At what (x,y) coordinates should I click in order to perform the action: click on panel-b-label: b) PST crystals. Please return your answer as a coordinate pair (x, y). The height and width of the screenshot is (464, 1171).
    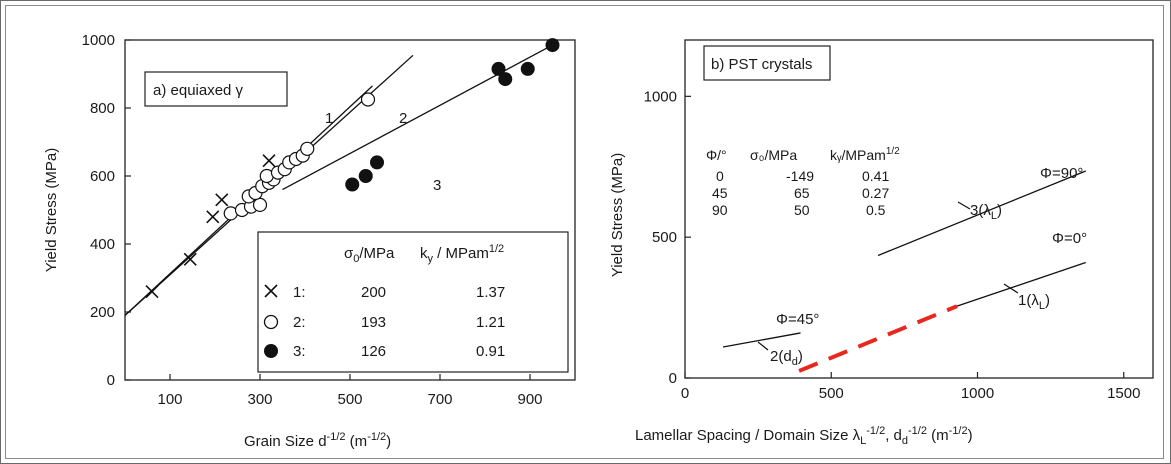
    Looking at the image, I should click on (761, 64).